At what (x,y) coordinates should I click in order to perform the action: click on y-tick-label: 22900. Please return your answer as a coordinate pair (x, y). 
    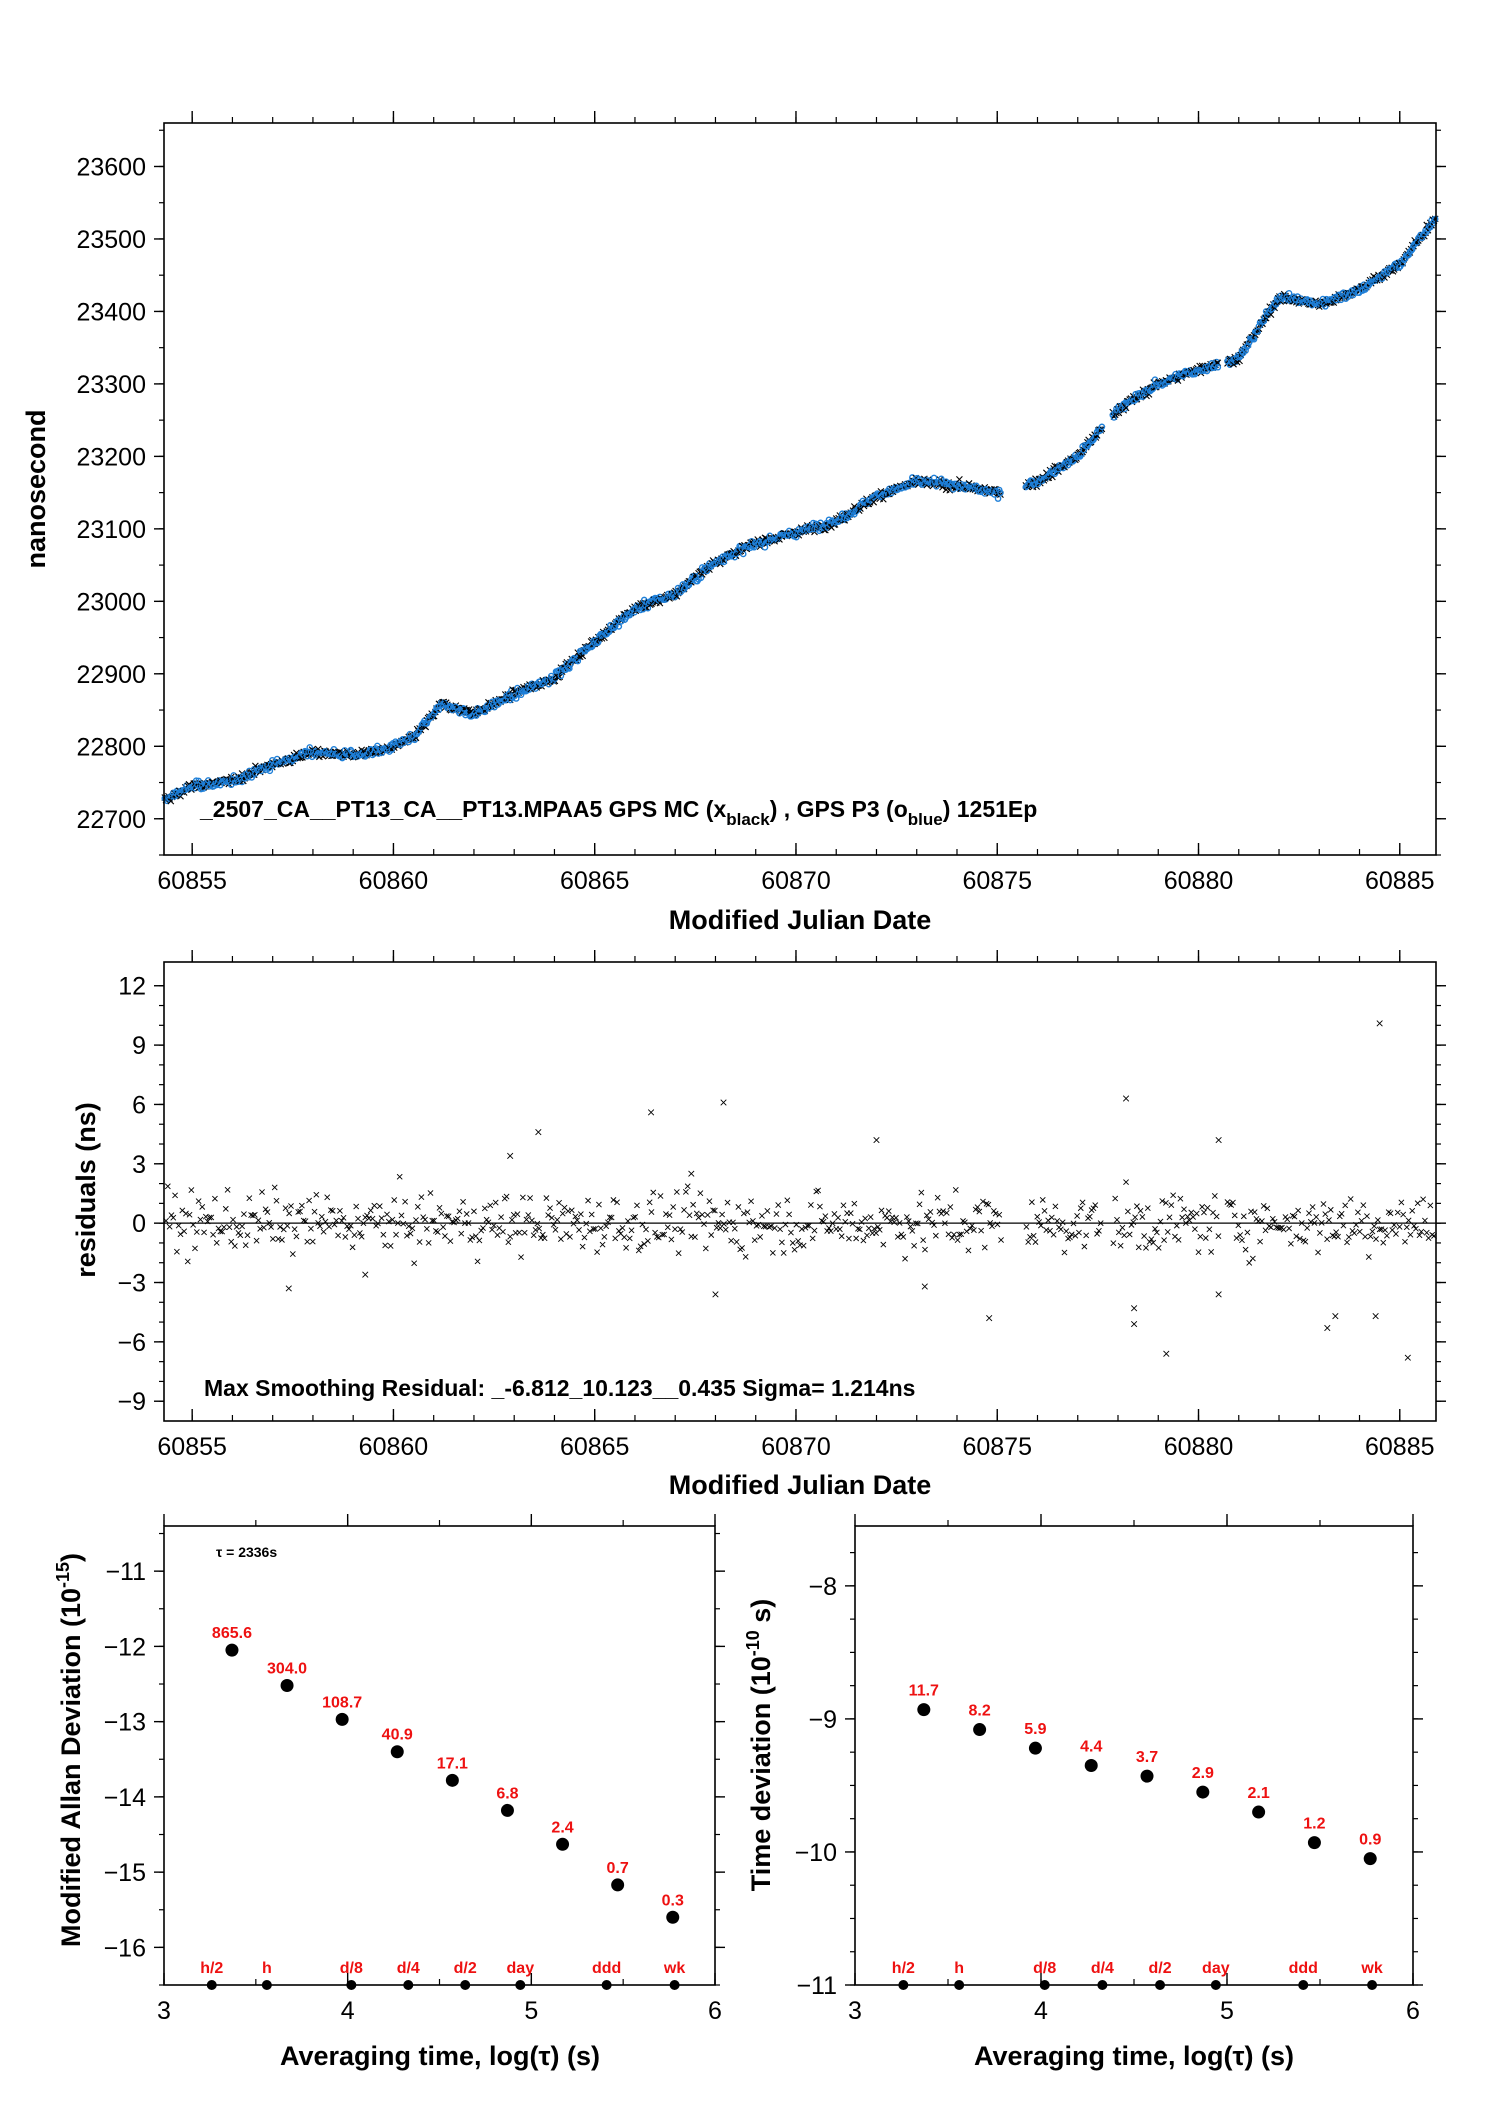
    Looking at the image, I should click on (111, 675).